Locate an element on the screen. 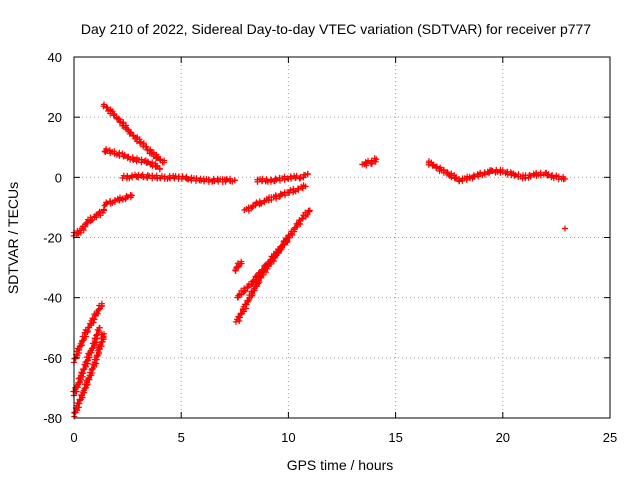 The height and width of the screenshot is (480, 640). x-tick-label: 15 is located at coordinates (395, 437).